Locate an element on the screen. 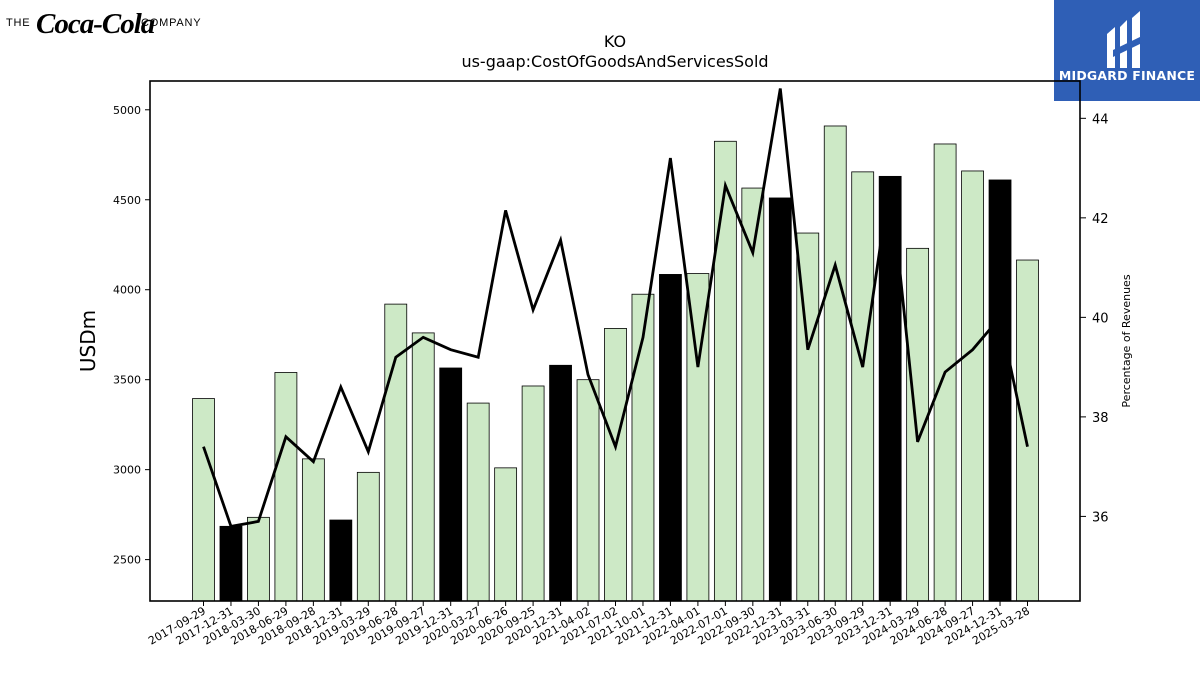  y2-tick-label: 40 is located at coordinates (1100, 318).